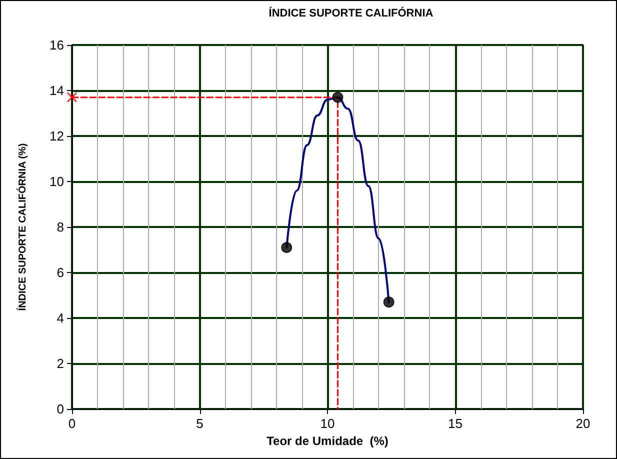 The height and width of the screenshot is (459, 617). What do you see at coordinates (60, 363) in the screenshot?
I see `y-tick-label: 2` at bounding box center [60, 363].